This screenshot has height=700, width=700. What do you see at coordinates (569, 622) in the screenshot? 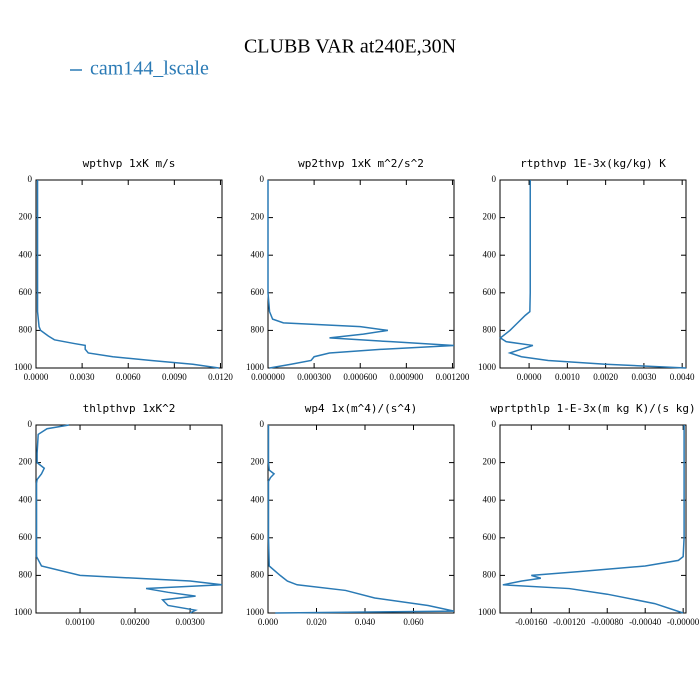
I see `x-tick-label: -0.00120` at bounding box center [569, 622].